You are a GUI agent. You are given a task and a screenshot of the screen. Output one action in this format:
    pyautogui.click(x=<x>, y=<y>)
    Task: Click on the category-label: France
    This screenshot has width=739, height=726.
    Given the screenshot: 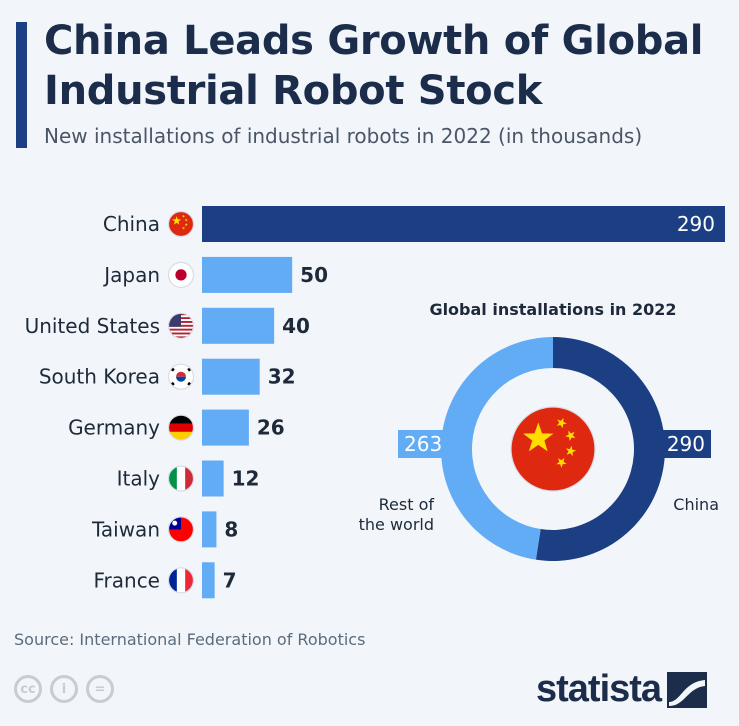 What is the action you would take?
    pyautogui.click(x=126, y=580)
    